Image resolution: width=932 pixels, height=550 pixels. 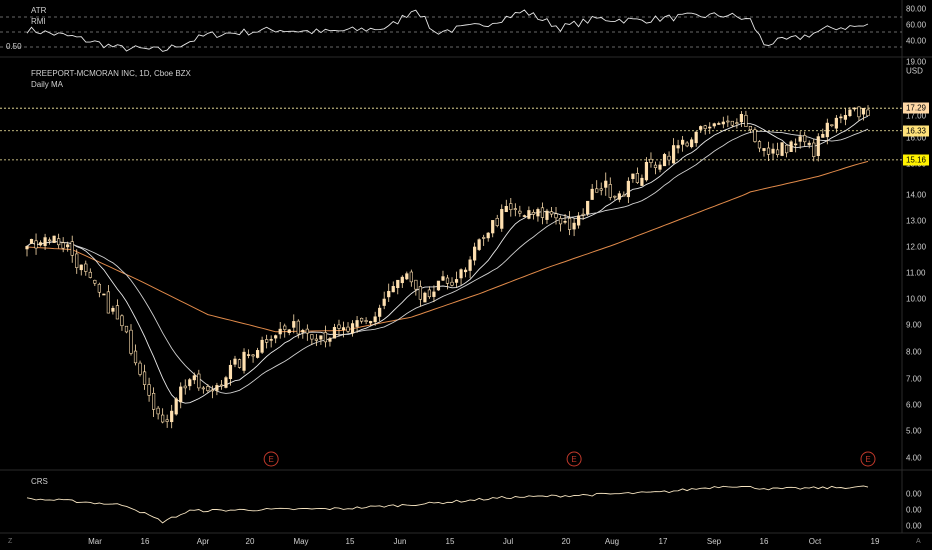 What do you see at coordinates (14, 46) in the screenshot?
I see `atr-left-value: 0.50` at bounding box center [14, 46].